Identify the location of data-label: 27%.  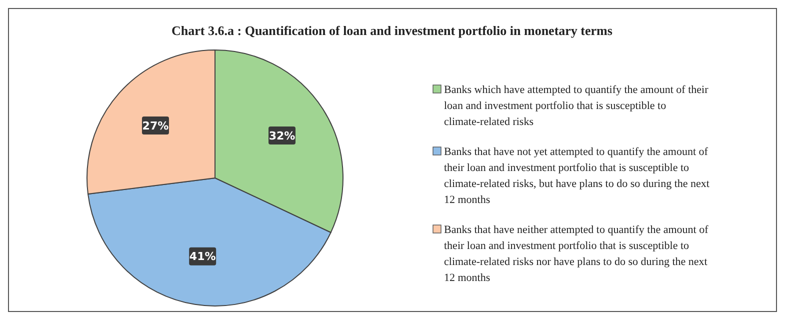
(155, 125).